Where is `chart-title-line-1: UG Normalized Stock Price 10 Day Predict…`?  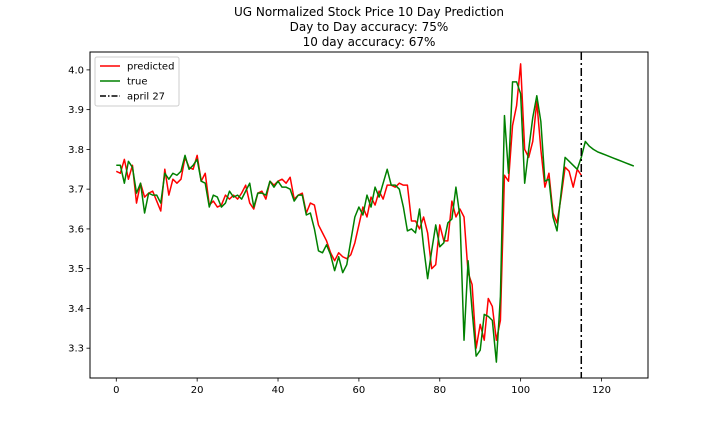
chart-title-line-1: UG Normalized Stock Price 10 Day Predict… is located at coordinates (369, 12).